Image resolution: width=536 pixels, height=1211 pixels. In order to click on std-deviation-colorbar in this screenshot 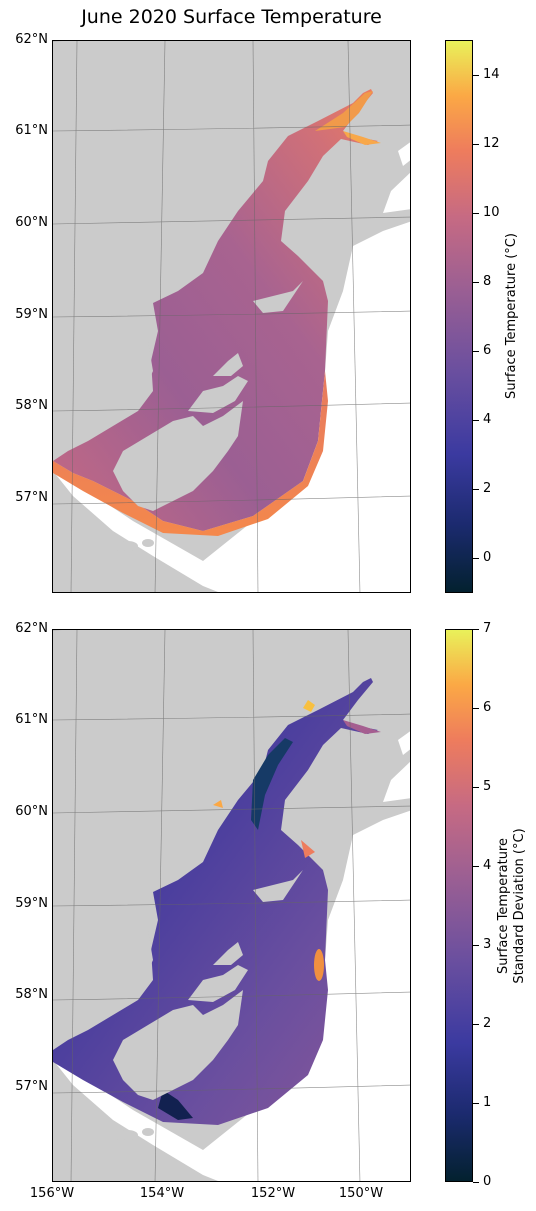, I will do `click(459, 905)`.